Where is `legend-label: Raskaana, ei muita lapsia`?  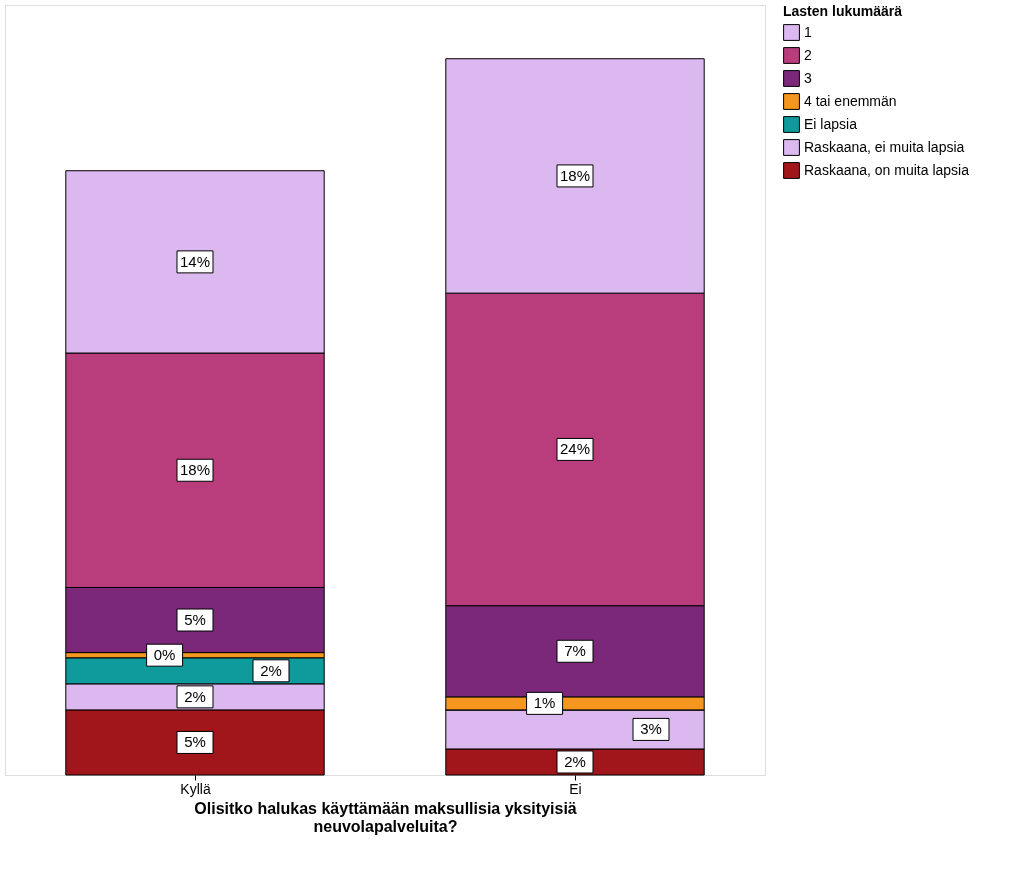
legend-label: Raskaana, ei muita lapsia is located at coordinates (884, 146).